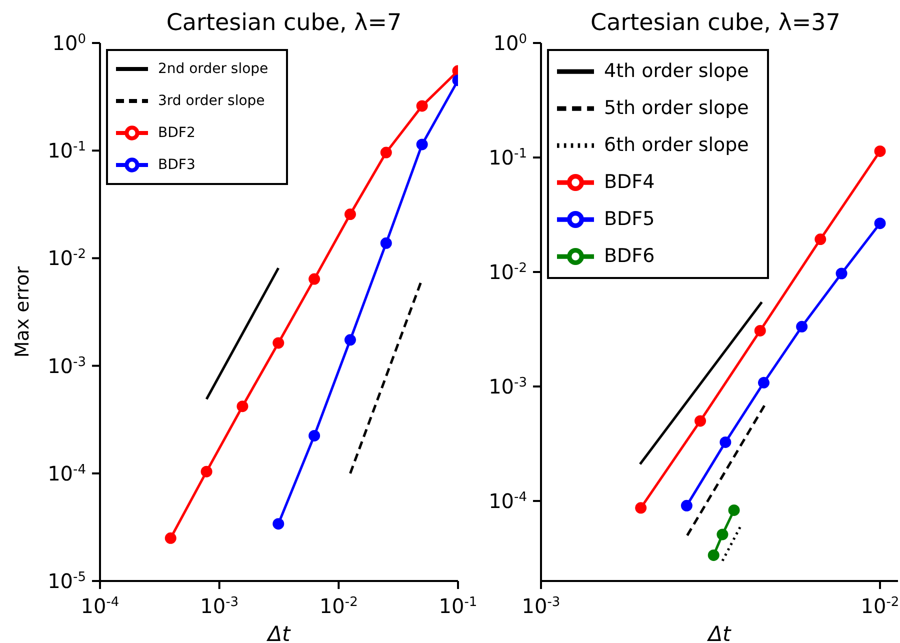 This screenshot has width=900, height=643. I want to click on legend-label: BDF3, so click(177, 164).